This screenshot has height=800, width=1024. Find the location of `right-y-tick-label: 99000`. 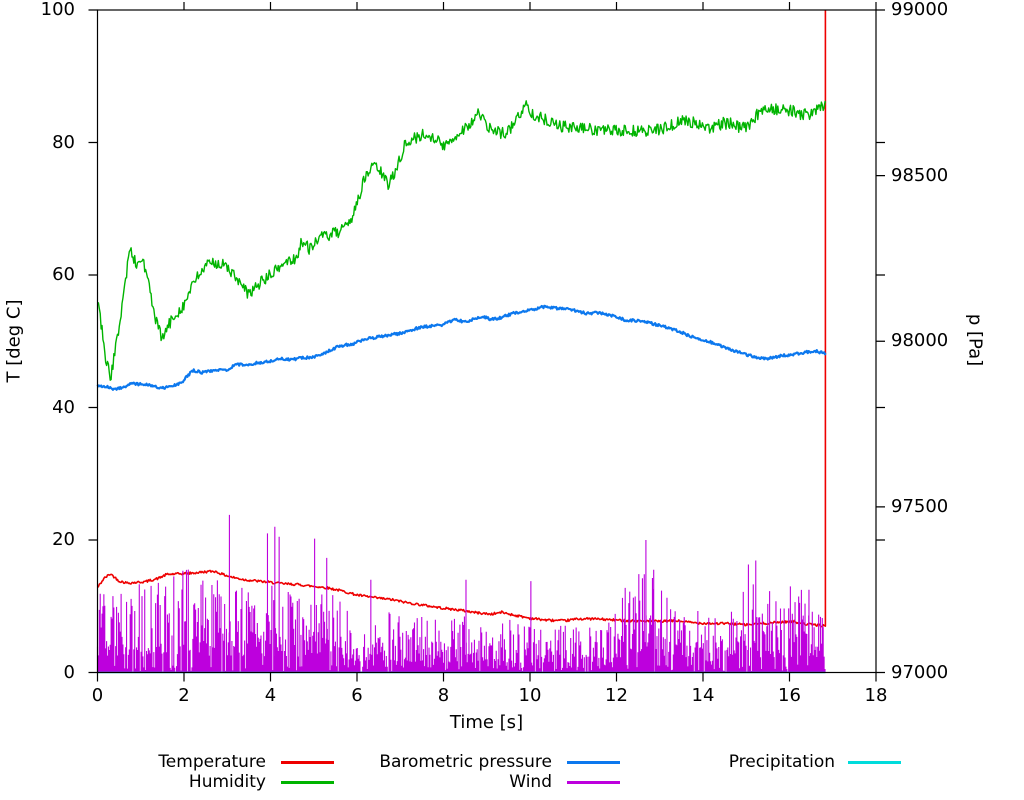

right-y-tick-label: 99000 is located at coordinates (920, 10).